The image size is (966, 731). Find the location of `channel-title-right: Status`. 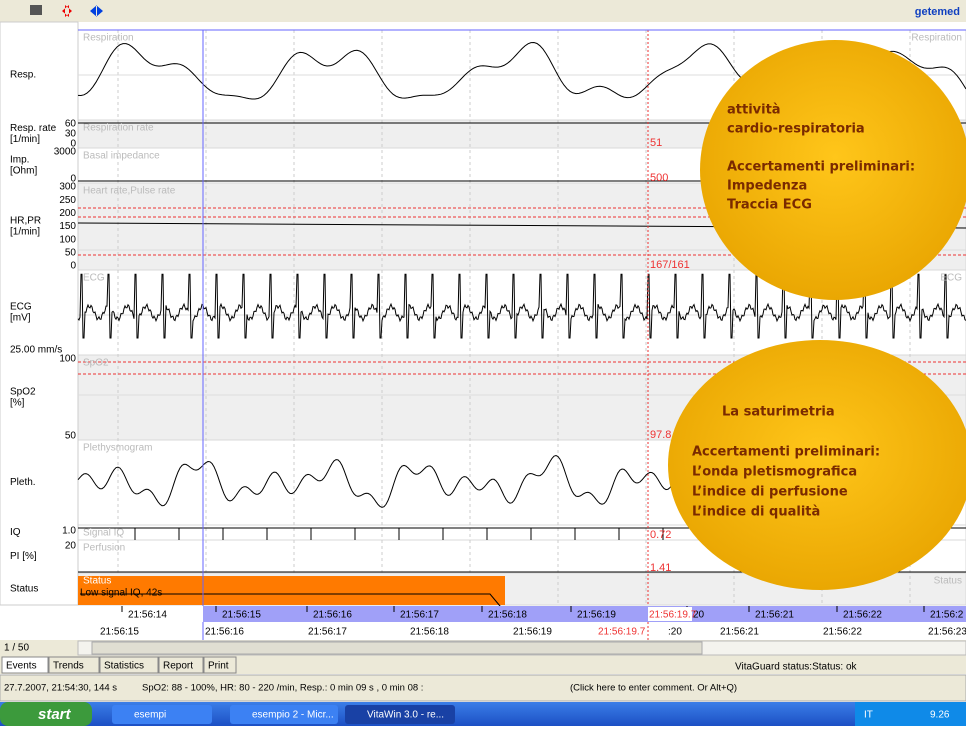

channel-title-right: Status is located at coordinates (948, 581).